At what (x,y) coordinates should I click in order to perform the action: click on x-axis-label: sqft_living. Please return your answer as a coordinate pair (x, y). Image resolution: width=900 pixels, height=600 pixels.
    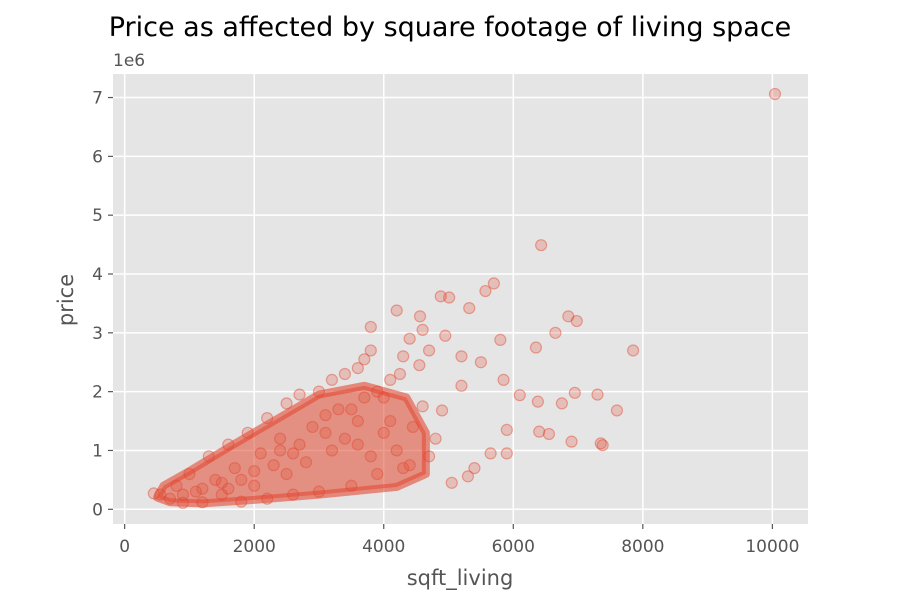
    Looking at the image, I should click on (460, 578).